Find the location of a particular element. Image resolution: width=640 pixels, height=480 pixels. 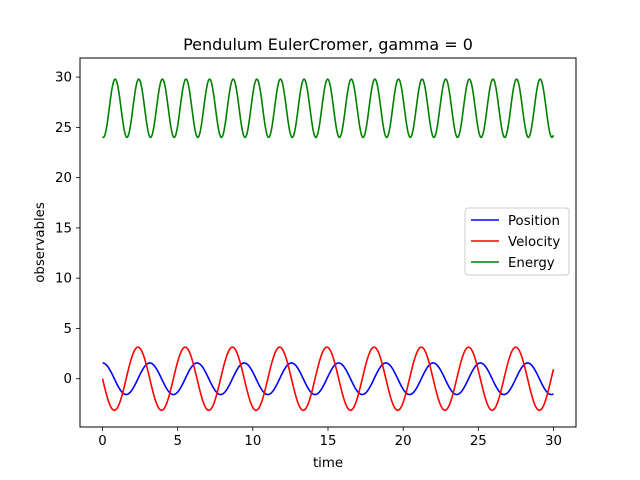

y-tick-label: 25 is located at coordinates (63, 128).